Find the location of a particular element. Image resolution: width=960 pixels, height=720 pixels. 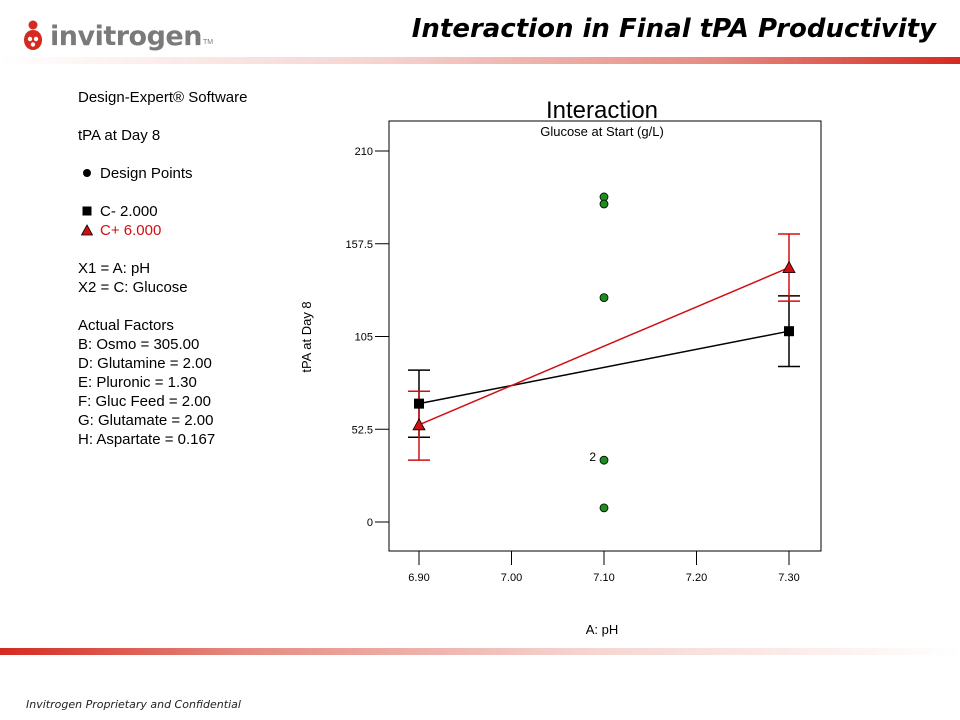

x-axis-label: A: pH is located at coordinates (602, 629).